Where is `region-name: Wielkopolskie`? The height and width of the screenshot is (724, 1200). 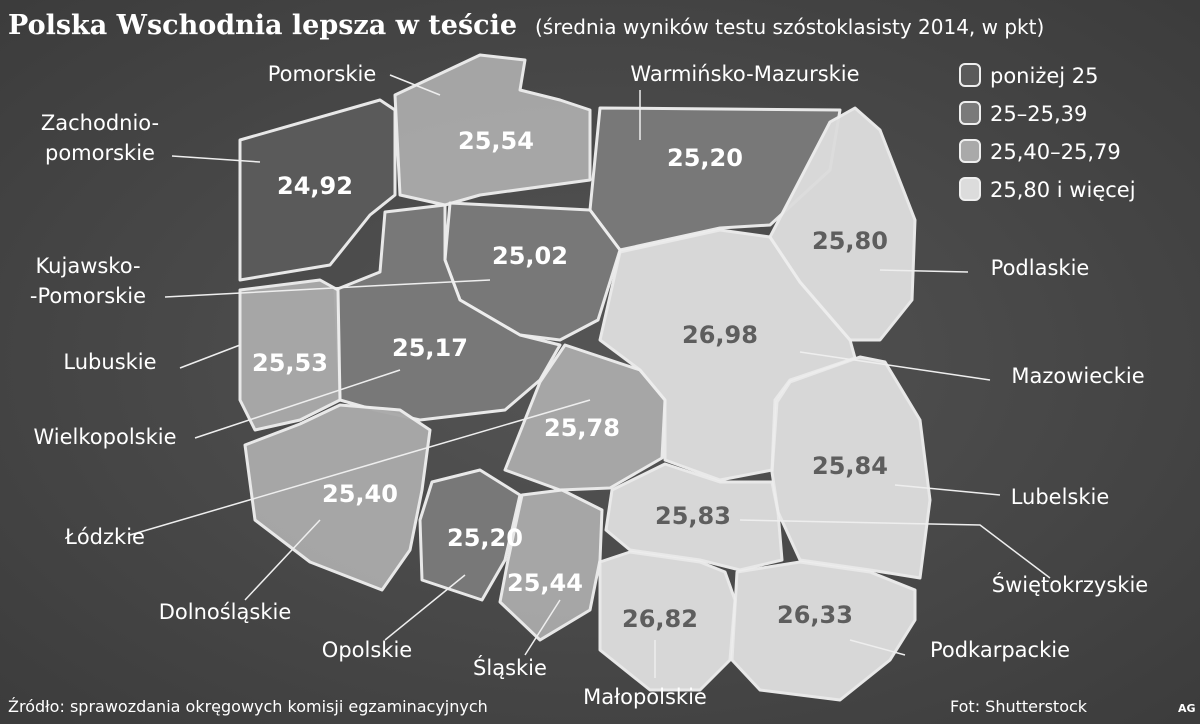 region-name: Wielkopolskie is located at coordinates (104, 437).